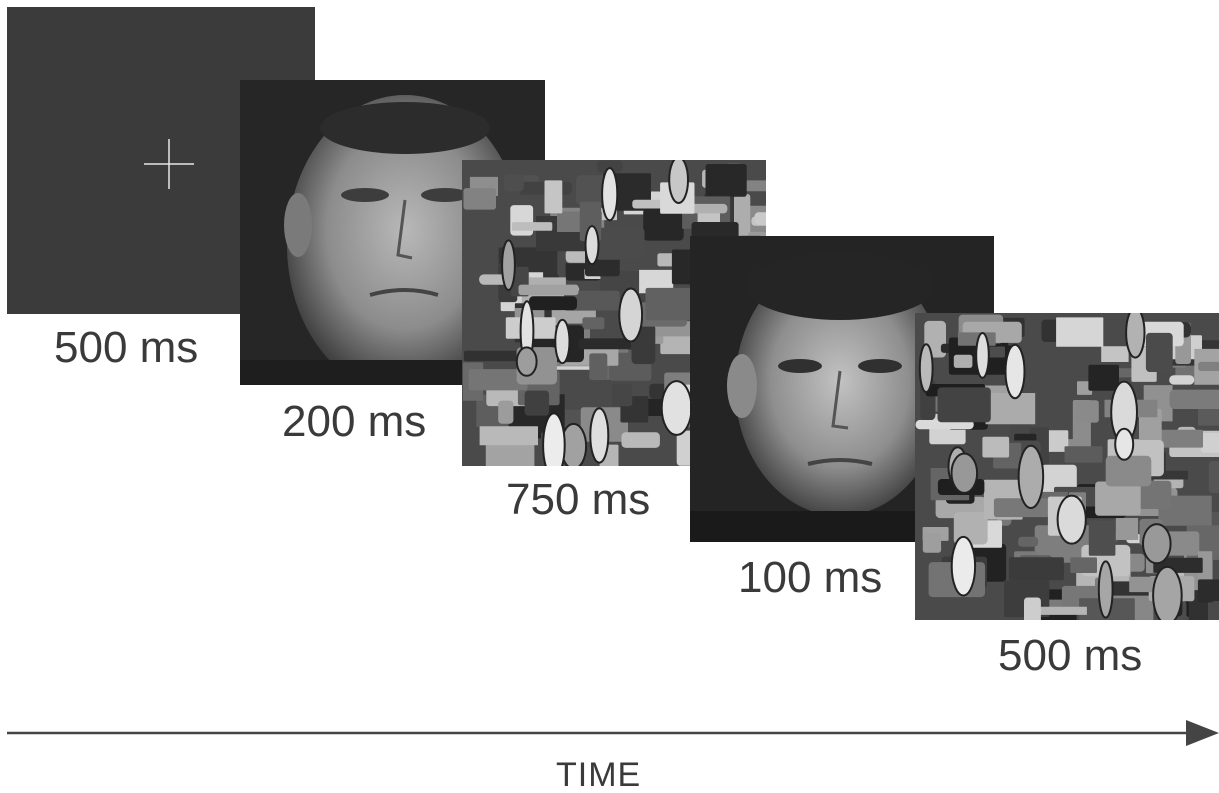  Describe the element at coordinates (126, 347) in the screenshot. I see `duration-label-fixation: 500 ms` at that location.